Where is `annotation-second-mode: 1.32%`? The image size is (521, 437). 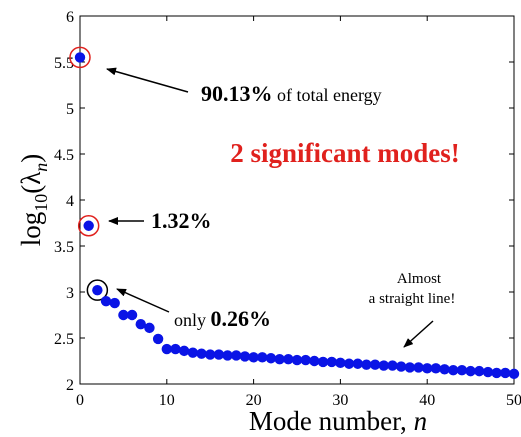
annotation-second-mode: 1.32% is located at coordinates (181, 220).